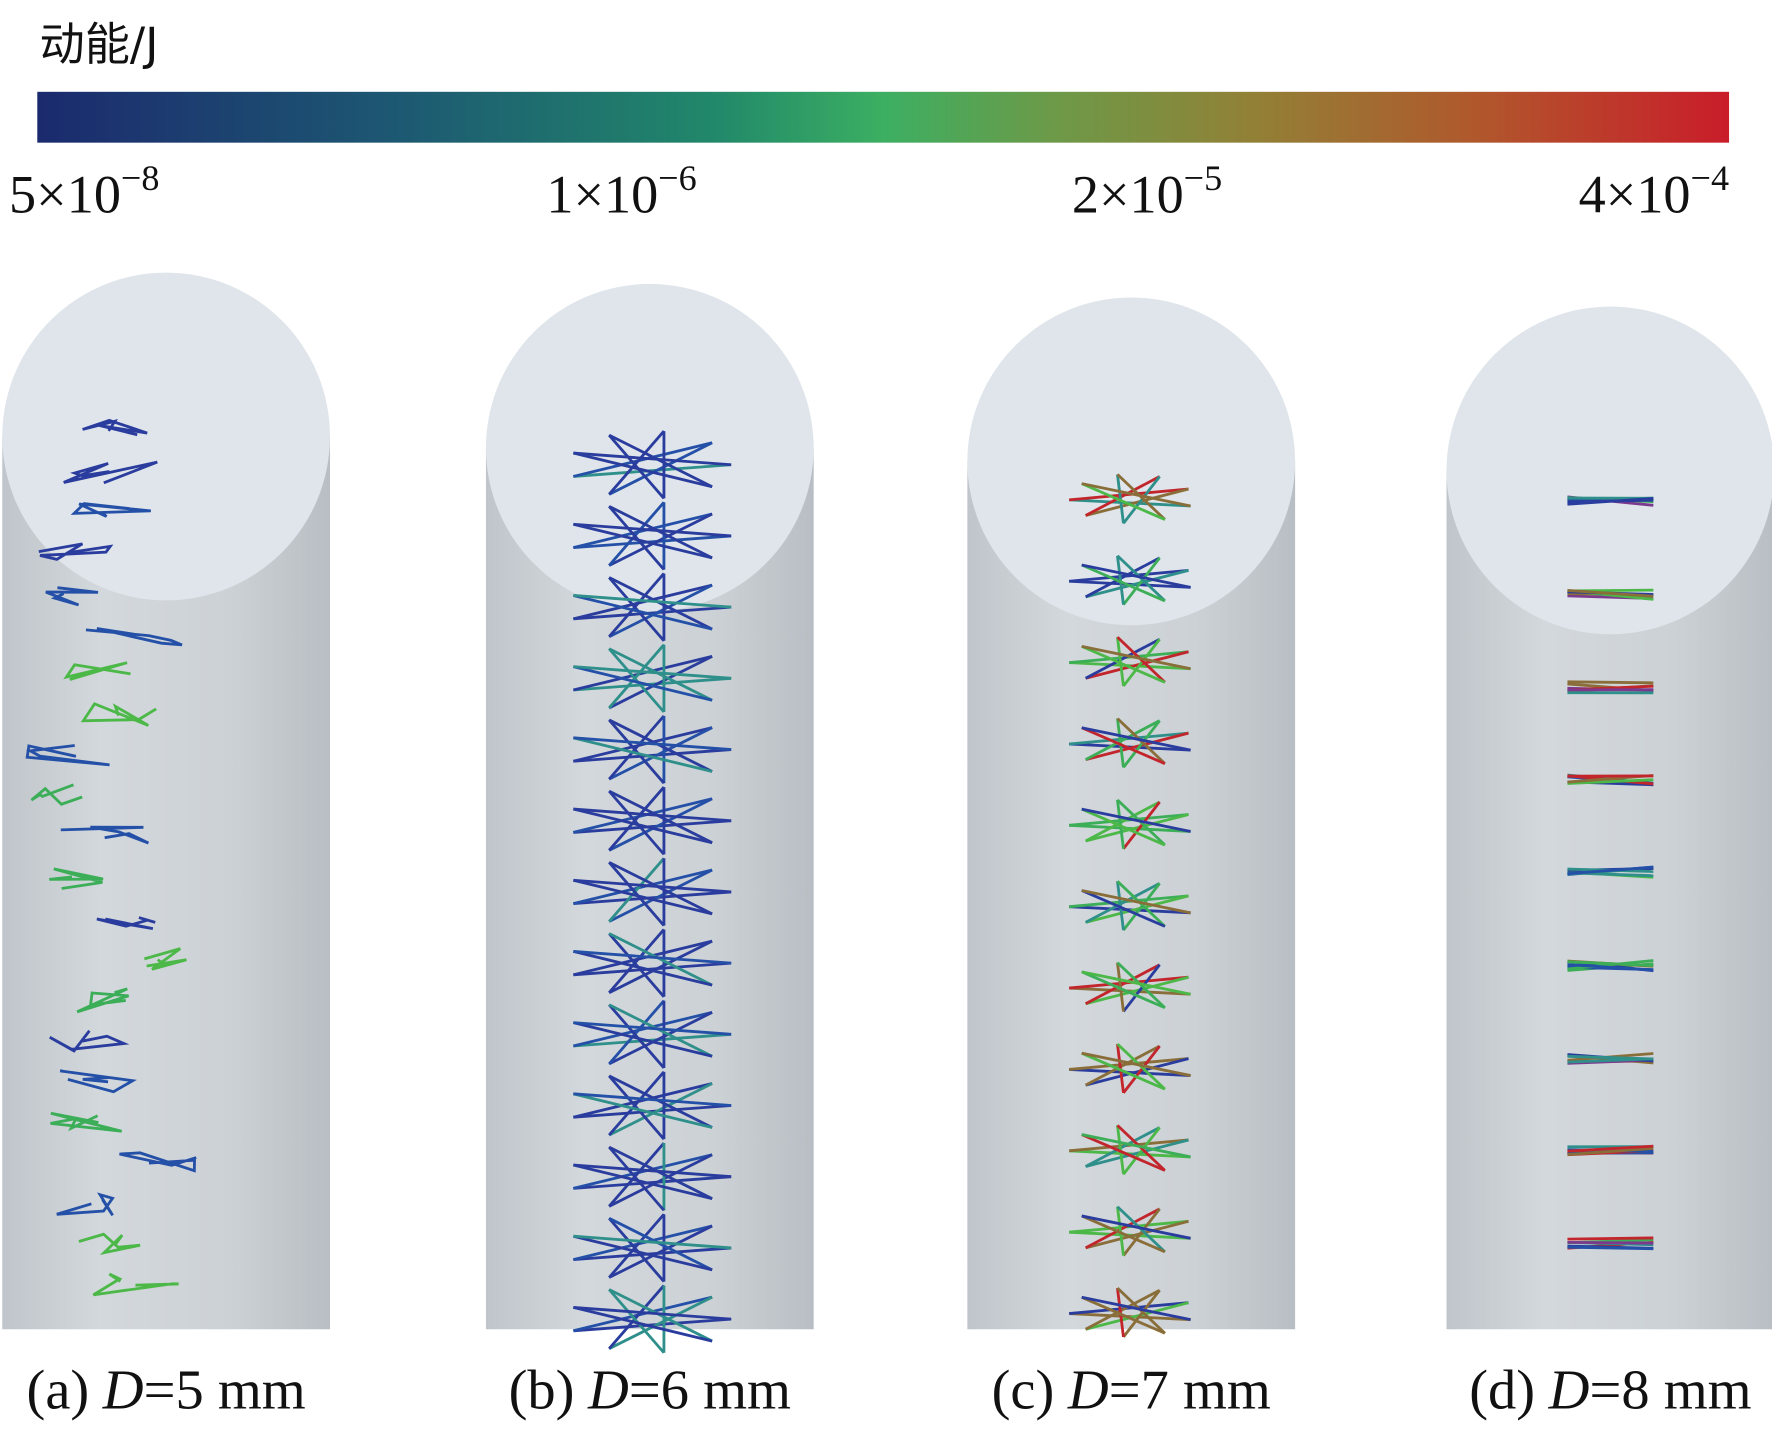 The width and height of the screenshot is (1772, 1429). What do you see at coordinates (1203, 178) in the screenshot?
I see `tick-exponent: −5` at bounding box center [1203, 178].